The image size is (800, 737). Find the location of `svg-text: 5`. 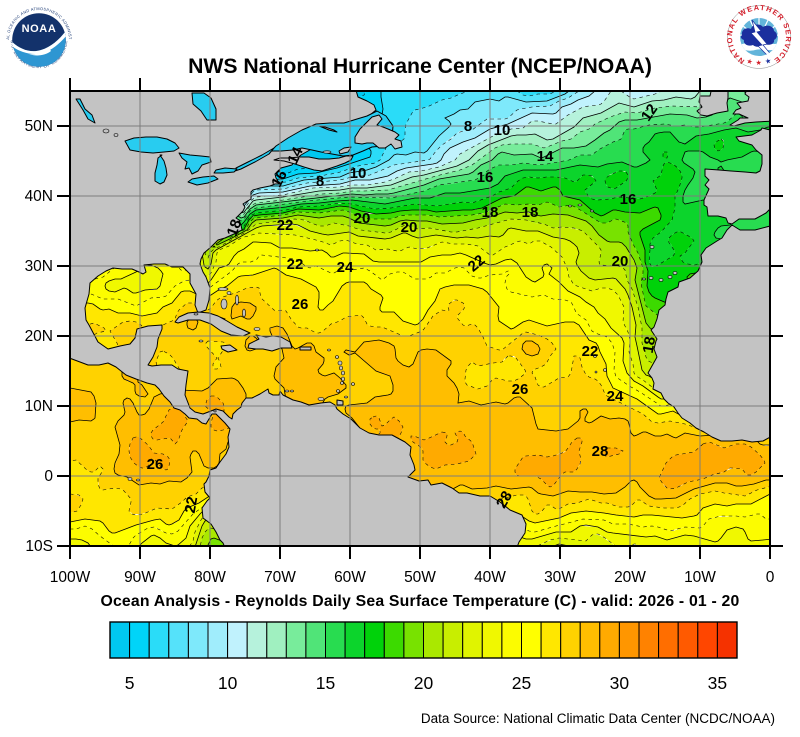

svg-text: 5 is located at coordinates (130, 683).